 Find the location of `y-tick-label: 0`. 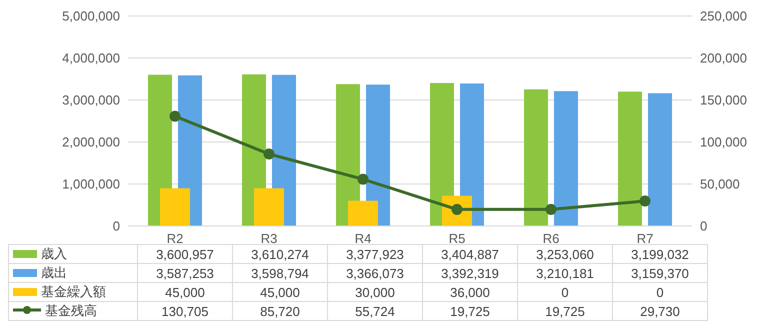

y-tick-label: 0 is located at coordinates (116, 226).